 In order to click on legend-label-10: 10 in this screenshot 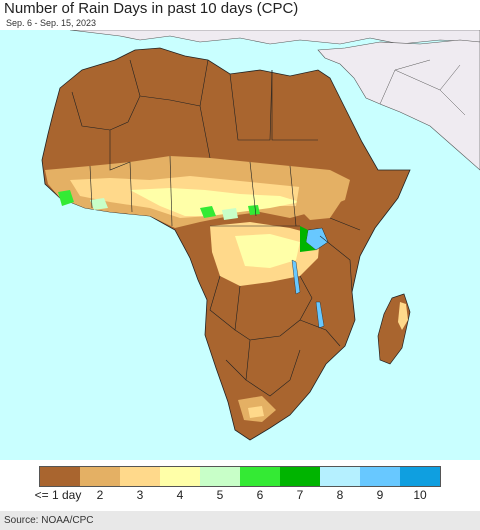, I will do `click(420, 495)`.